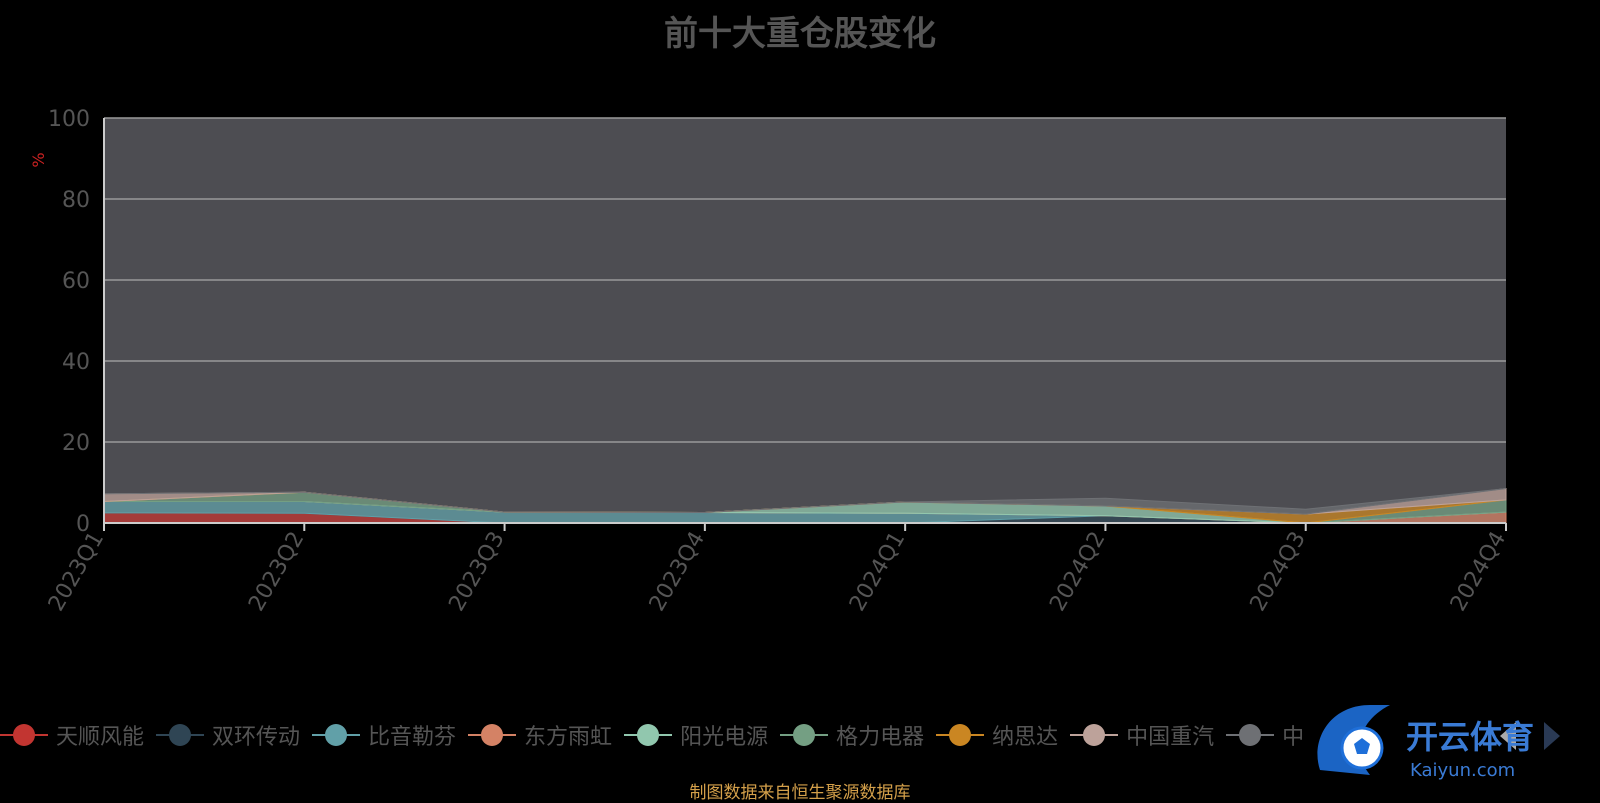  I want to click on y-axis-unit-label: %, so click(38, 159).